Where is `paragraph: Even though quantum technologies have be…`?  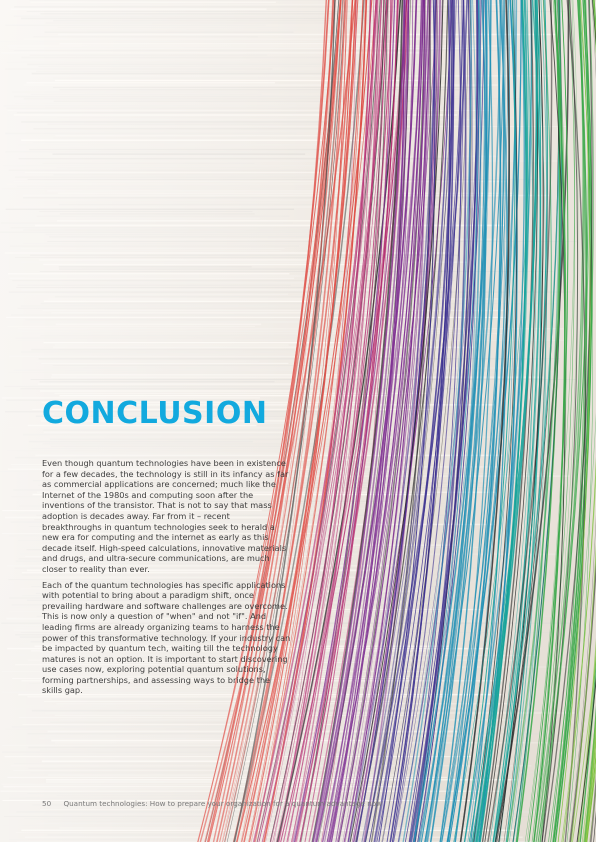 paragraph: Even though quantum technologies have be… is located at coordinates (165, 516).